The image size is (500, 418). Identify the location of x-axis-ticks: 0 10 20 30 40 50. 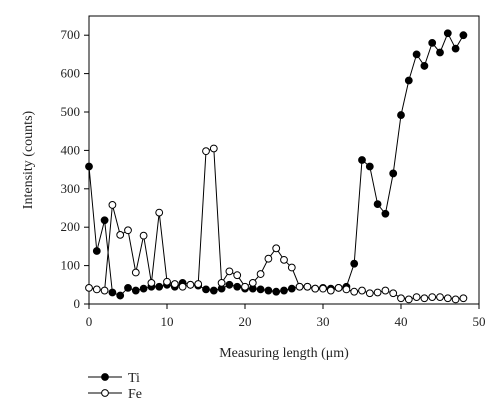
(286, 316).